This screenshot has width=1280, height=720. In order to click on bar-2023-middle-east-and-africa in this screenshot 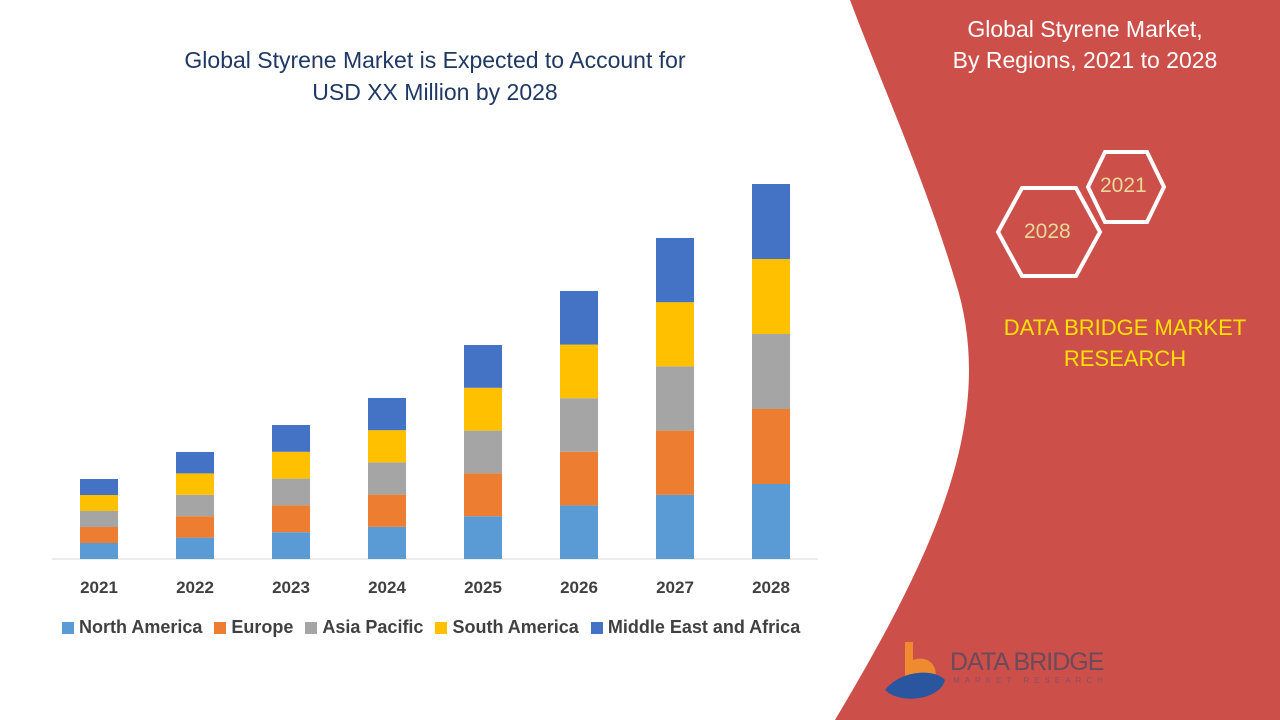, I will do `click(291, 438)`.